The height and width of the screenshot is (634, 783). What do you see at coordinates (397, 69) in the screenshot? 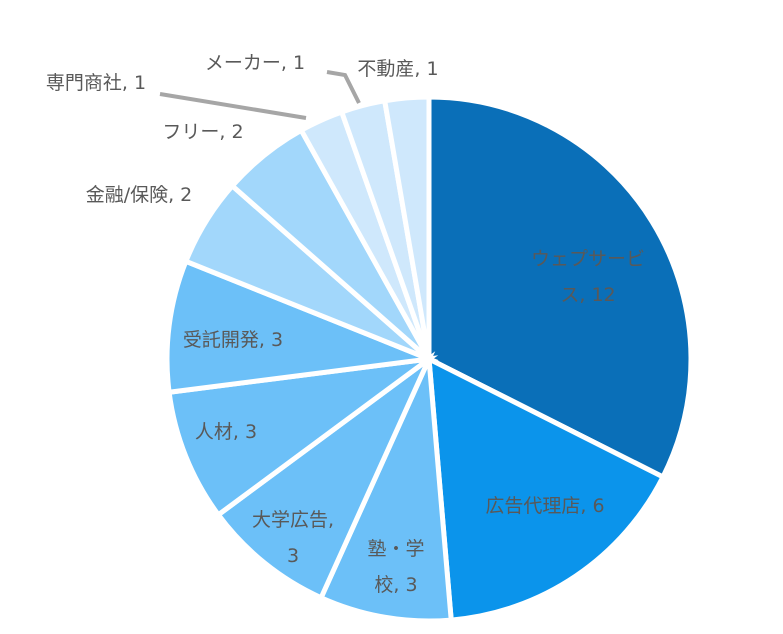
I see `data-label: 不動産, 1` at bounding box center [397, 69].